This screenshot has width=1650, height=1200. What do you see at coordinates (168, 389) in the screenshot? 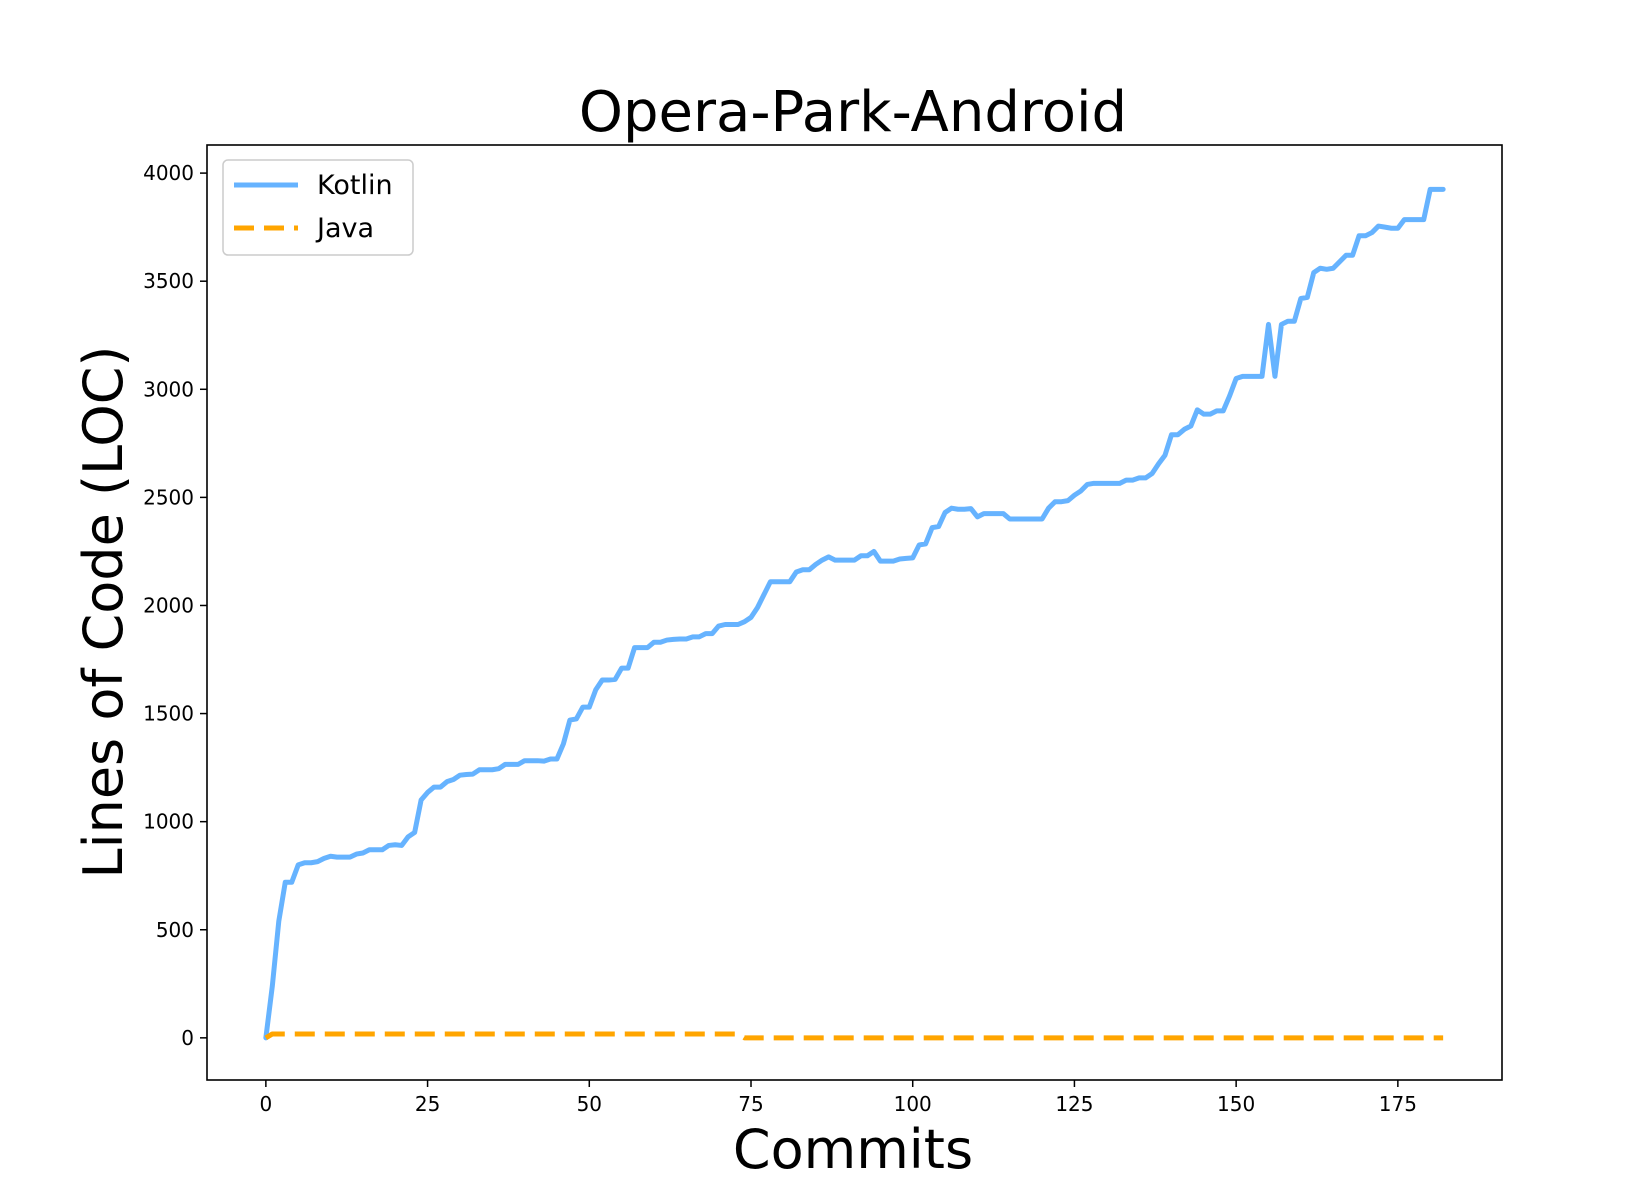
I see `y-tick-label: 3000` at bounding box center [168, 389].